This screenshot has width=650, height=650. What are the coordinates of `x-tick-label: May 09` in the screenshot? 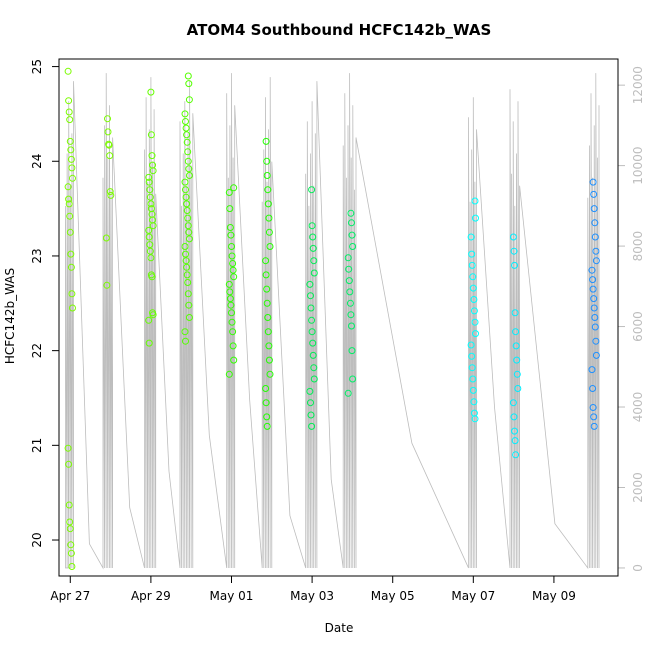 It's located at (554, 596).